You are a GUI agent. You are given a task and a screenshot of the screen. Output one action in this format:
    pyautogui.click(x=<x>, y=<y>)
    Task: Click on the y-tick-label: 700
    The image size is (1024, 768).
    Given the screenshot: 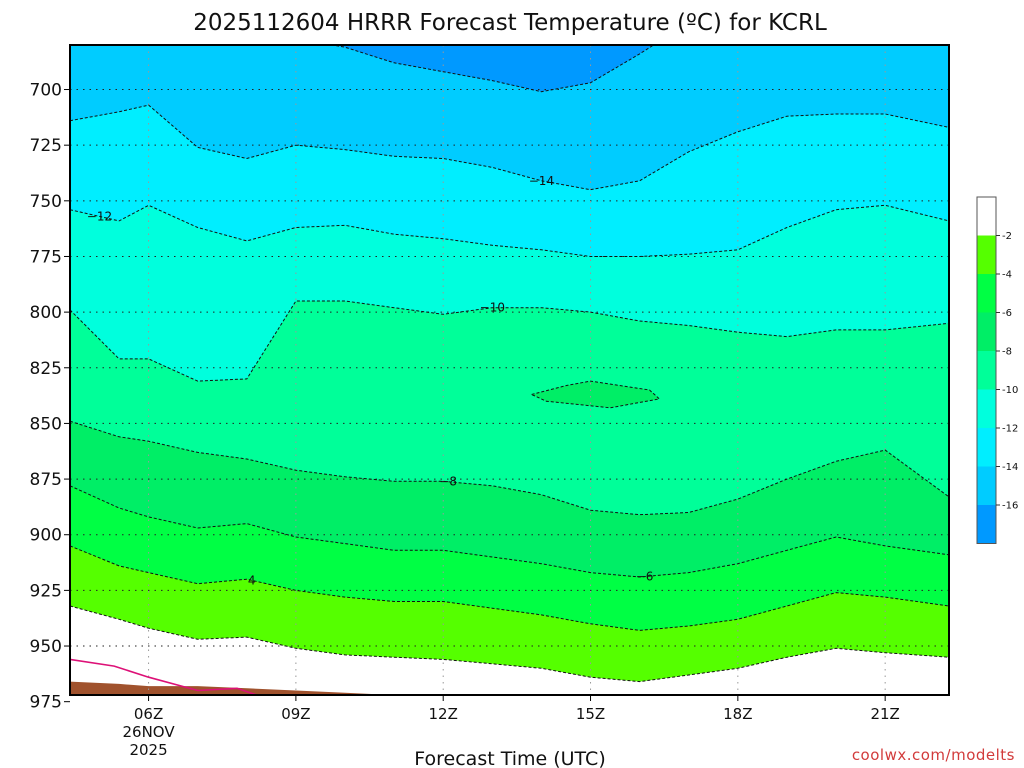 What is the action you would take?
    pyautogui.click(x=46, y=91)
    